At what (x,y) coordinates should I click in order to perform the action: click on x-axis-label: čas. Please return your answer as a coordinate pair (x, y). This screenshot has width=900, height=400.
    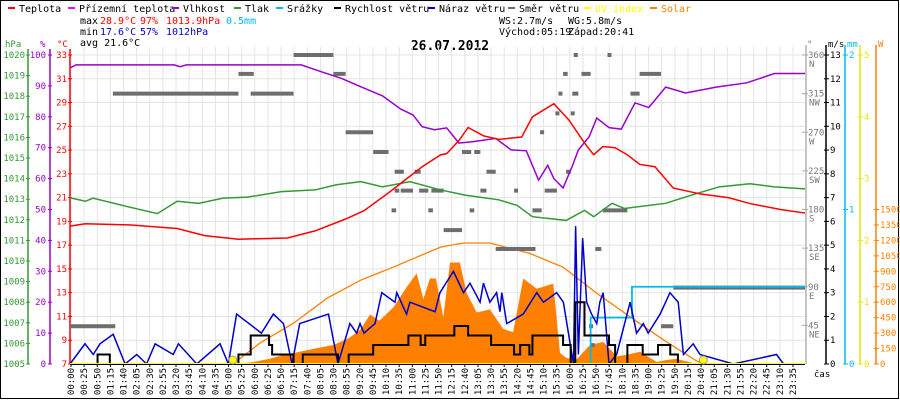
    Looking at the image, I should click on (822, 374).